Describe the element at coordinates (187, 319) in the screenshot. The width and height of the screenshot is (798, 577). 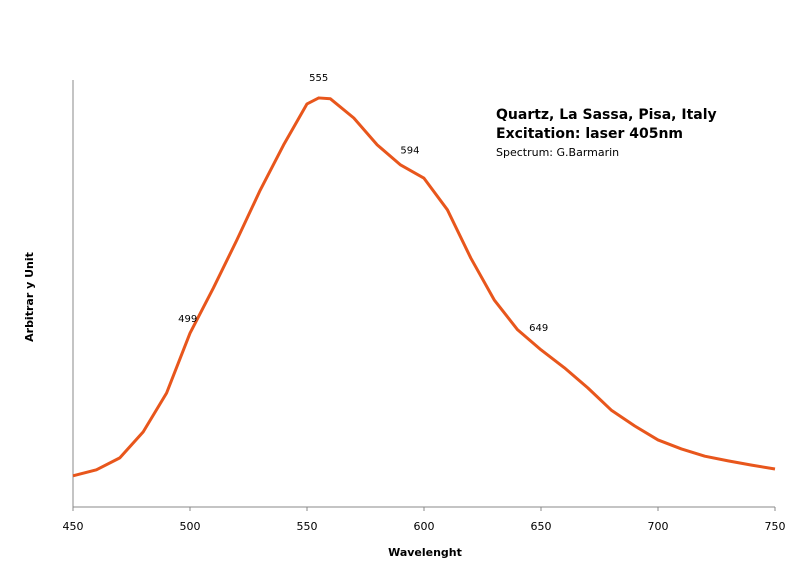
I see `peak-label: 499` at that location.